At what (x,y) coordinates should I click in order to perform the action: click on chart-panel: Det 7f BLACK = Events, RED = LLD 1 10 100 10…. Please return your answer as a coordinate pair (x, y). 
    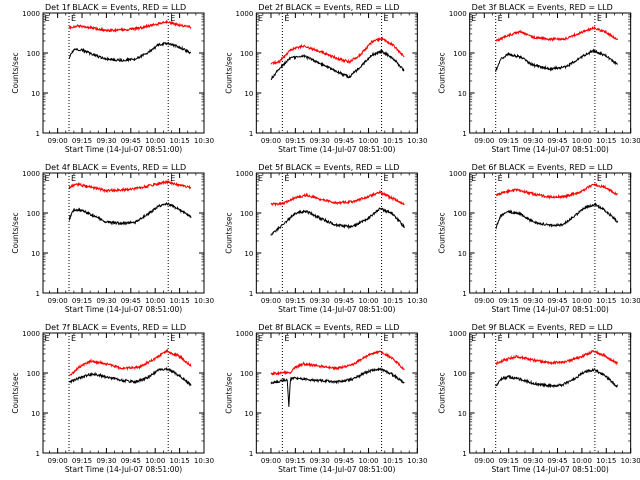
    Looking at the image, I should click on (112, 398).